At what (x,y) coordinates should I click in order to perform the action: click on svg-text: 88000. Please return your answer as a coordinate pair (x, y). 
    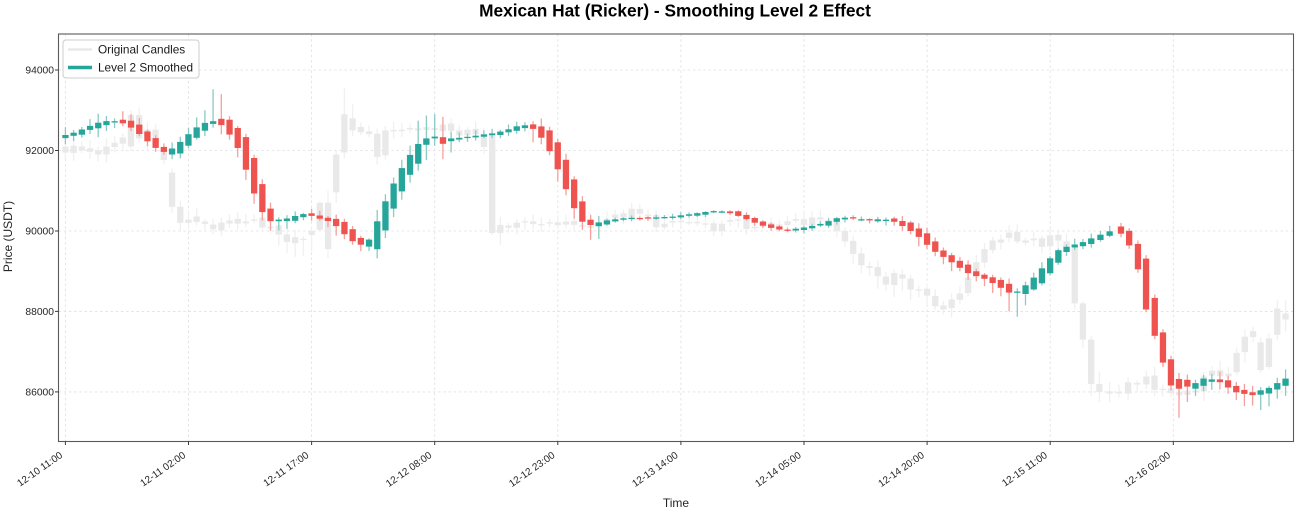
    Looking at the image, I should click on (39, 312).